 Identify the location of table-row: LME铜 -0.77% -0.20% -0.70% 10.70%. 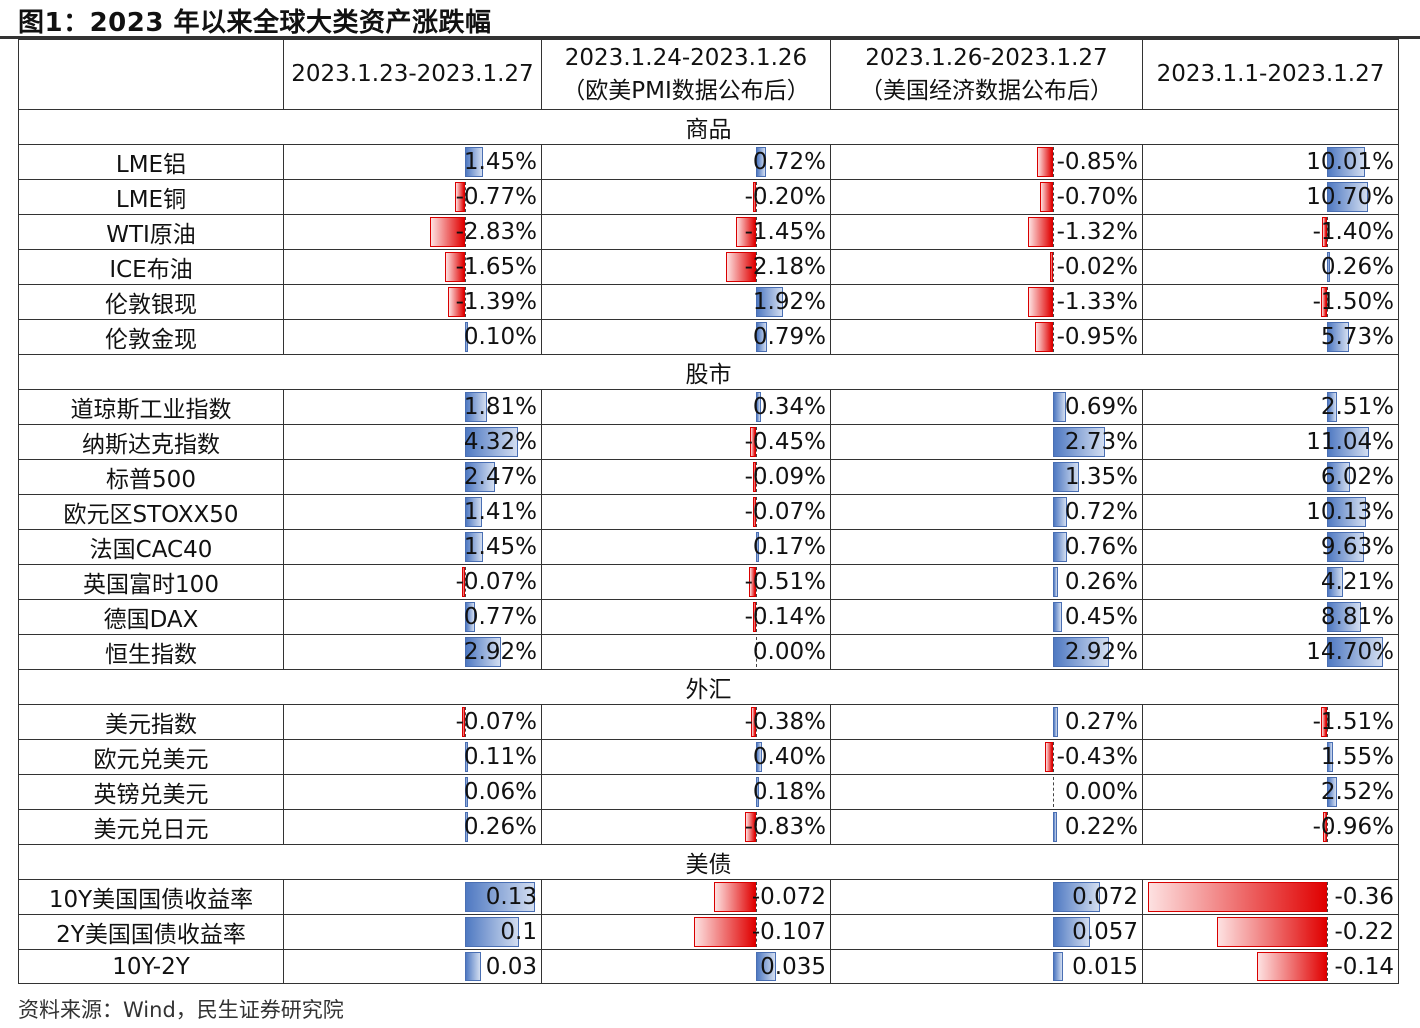
(708, 197).